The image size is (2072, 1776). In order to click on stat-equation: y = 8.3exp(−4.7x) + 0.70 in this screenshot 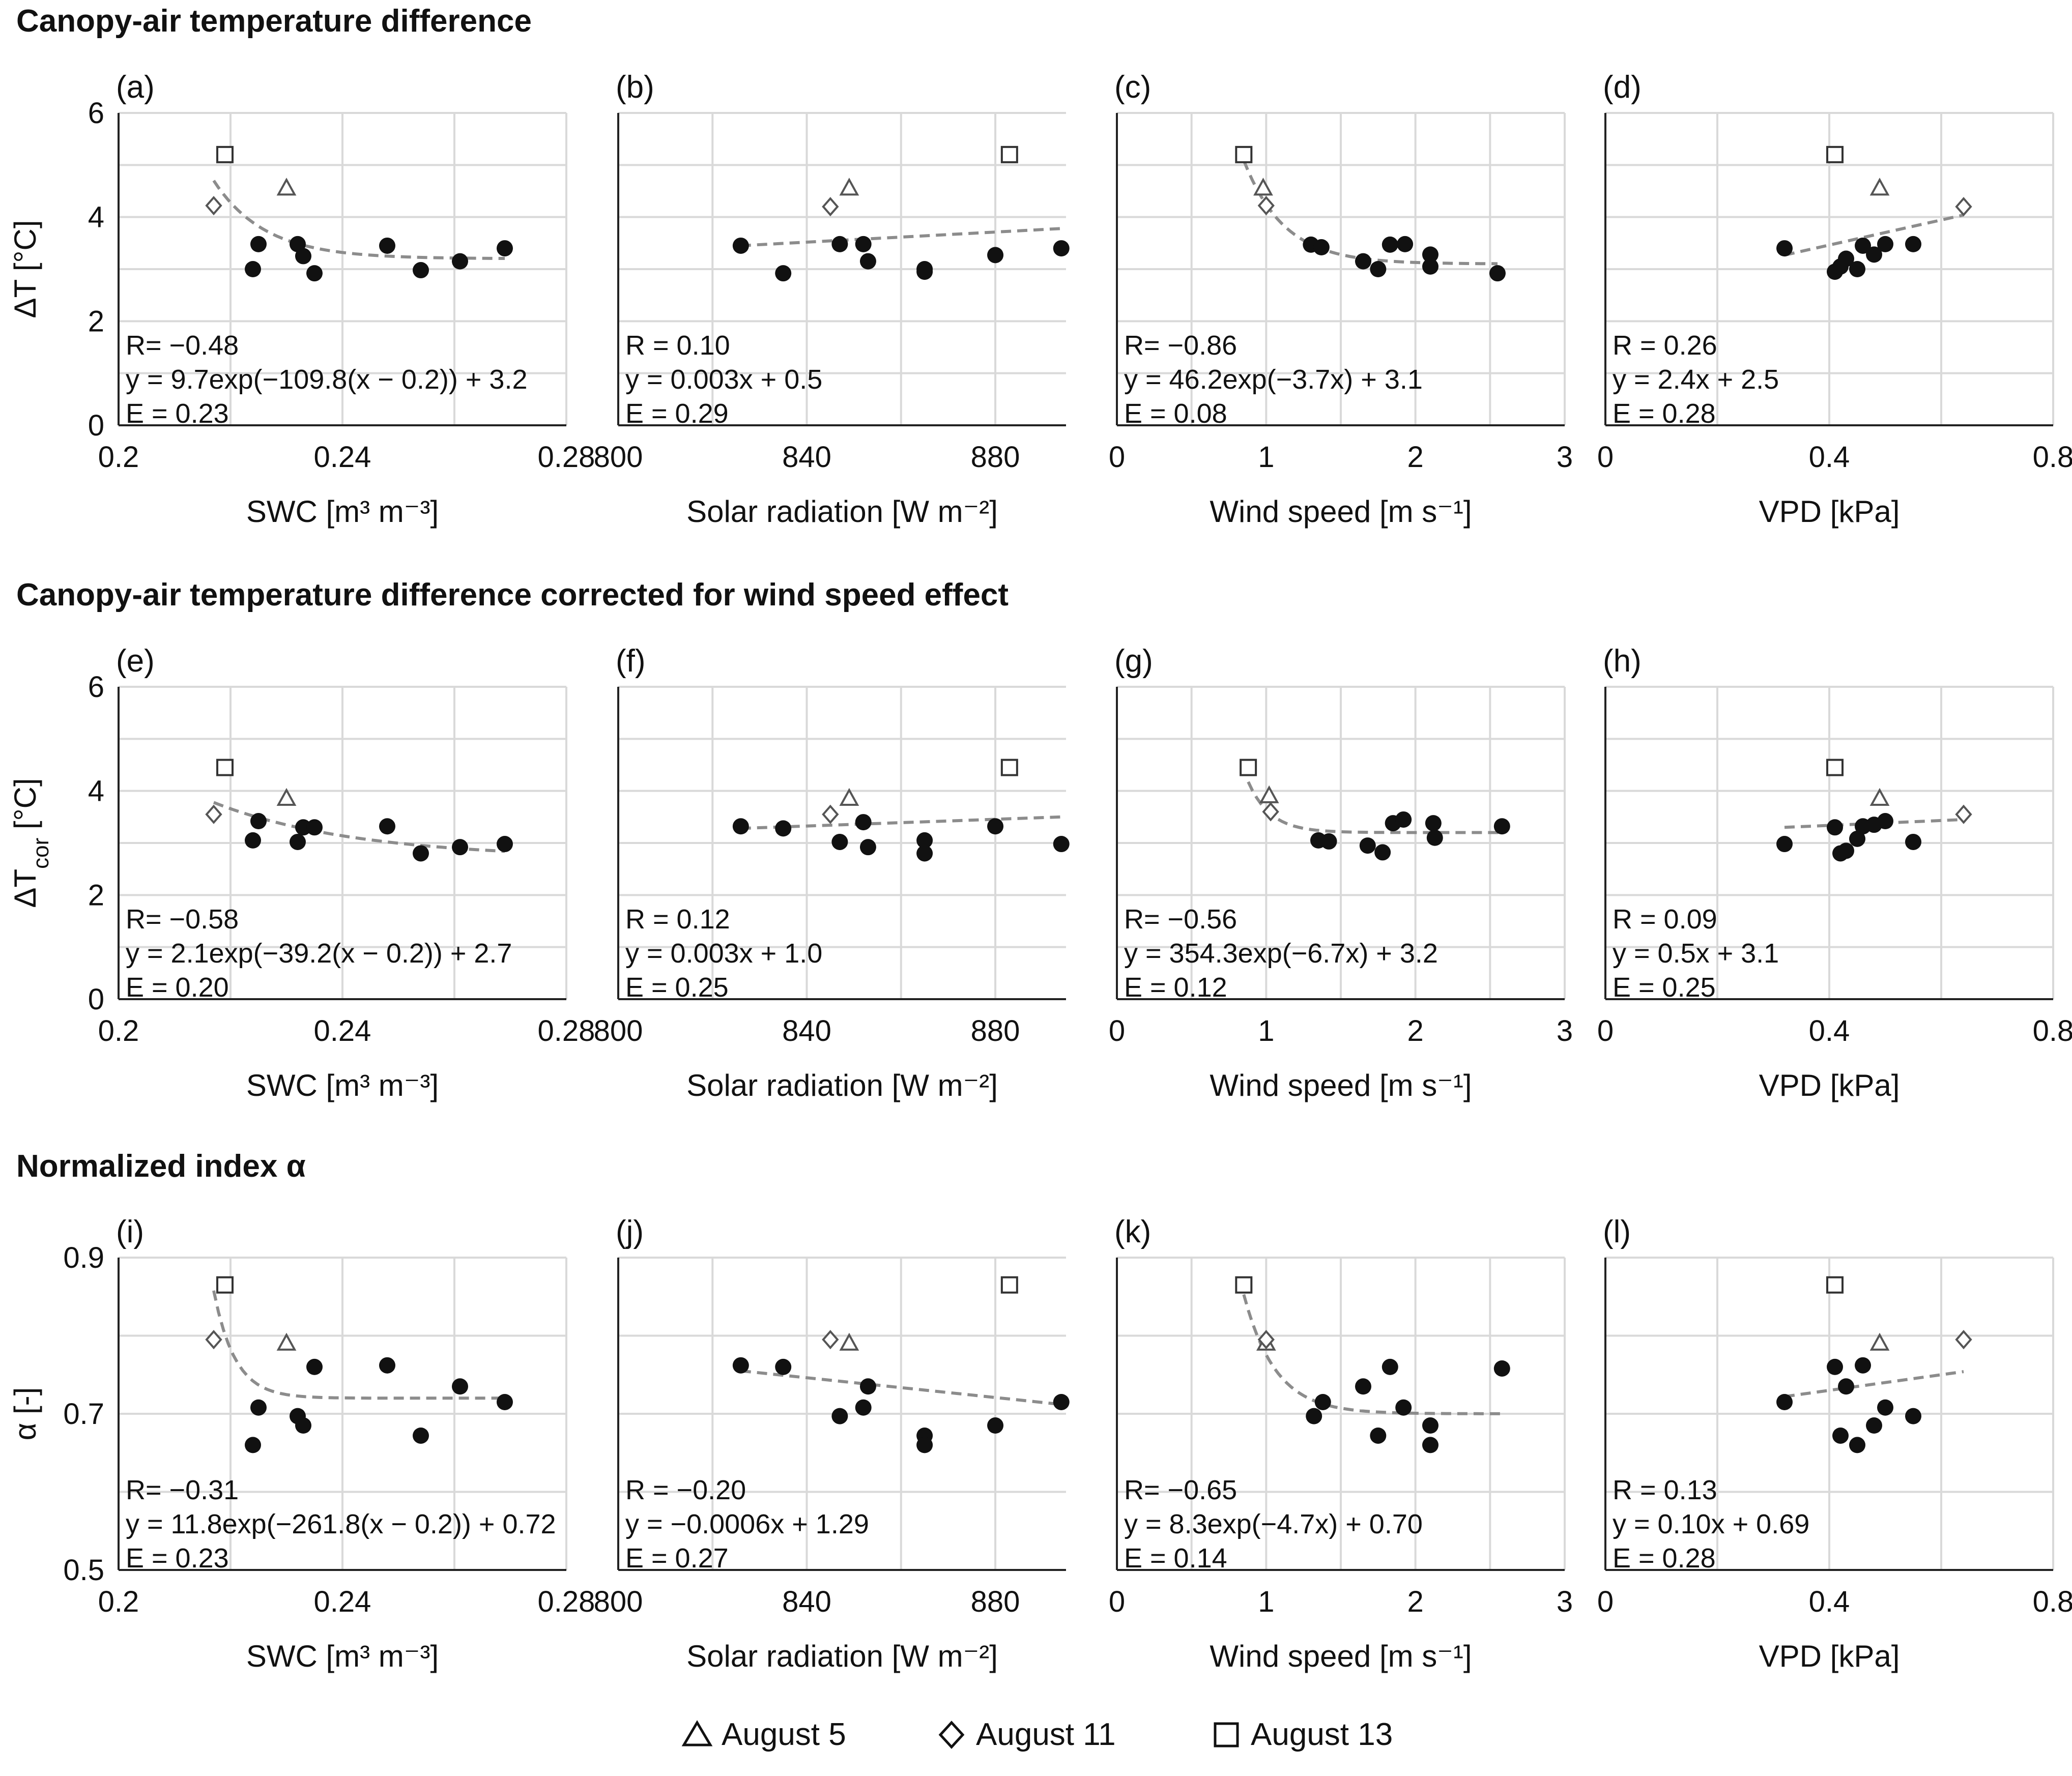, I will do `click(1273, 1524)`.